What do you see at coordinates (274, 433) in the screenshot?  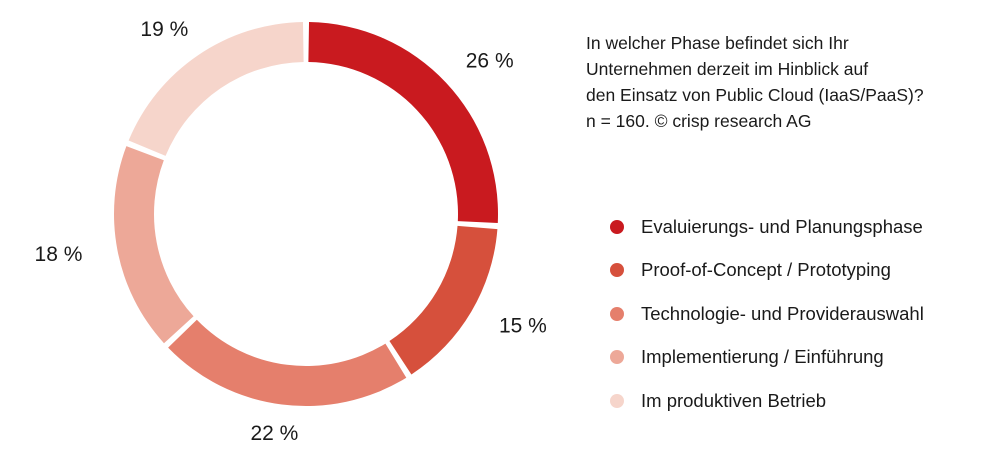 I see `slice-label-technologie: 22 %` at bounding box center [274, 433].